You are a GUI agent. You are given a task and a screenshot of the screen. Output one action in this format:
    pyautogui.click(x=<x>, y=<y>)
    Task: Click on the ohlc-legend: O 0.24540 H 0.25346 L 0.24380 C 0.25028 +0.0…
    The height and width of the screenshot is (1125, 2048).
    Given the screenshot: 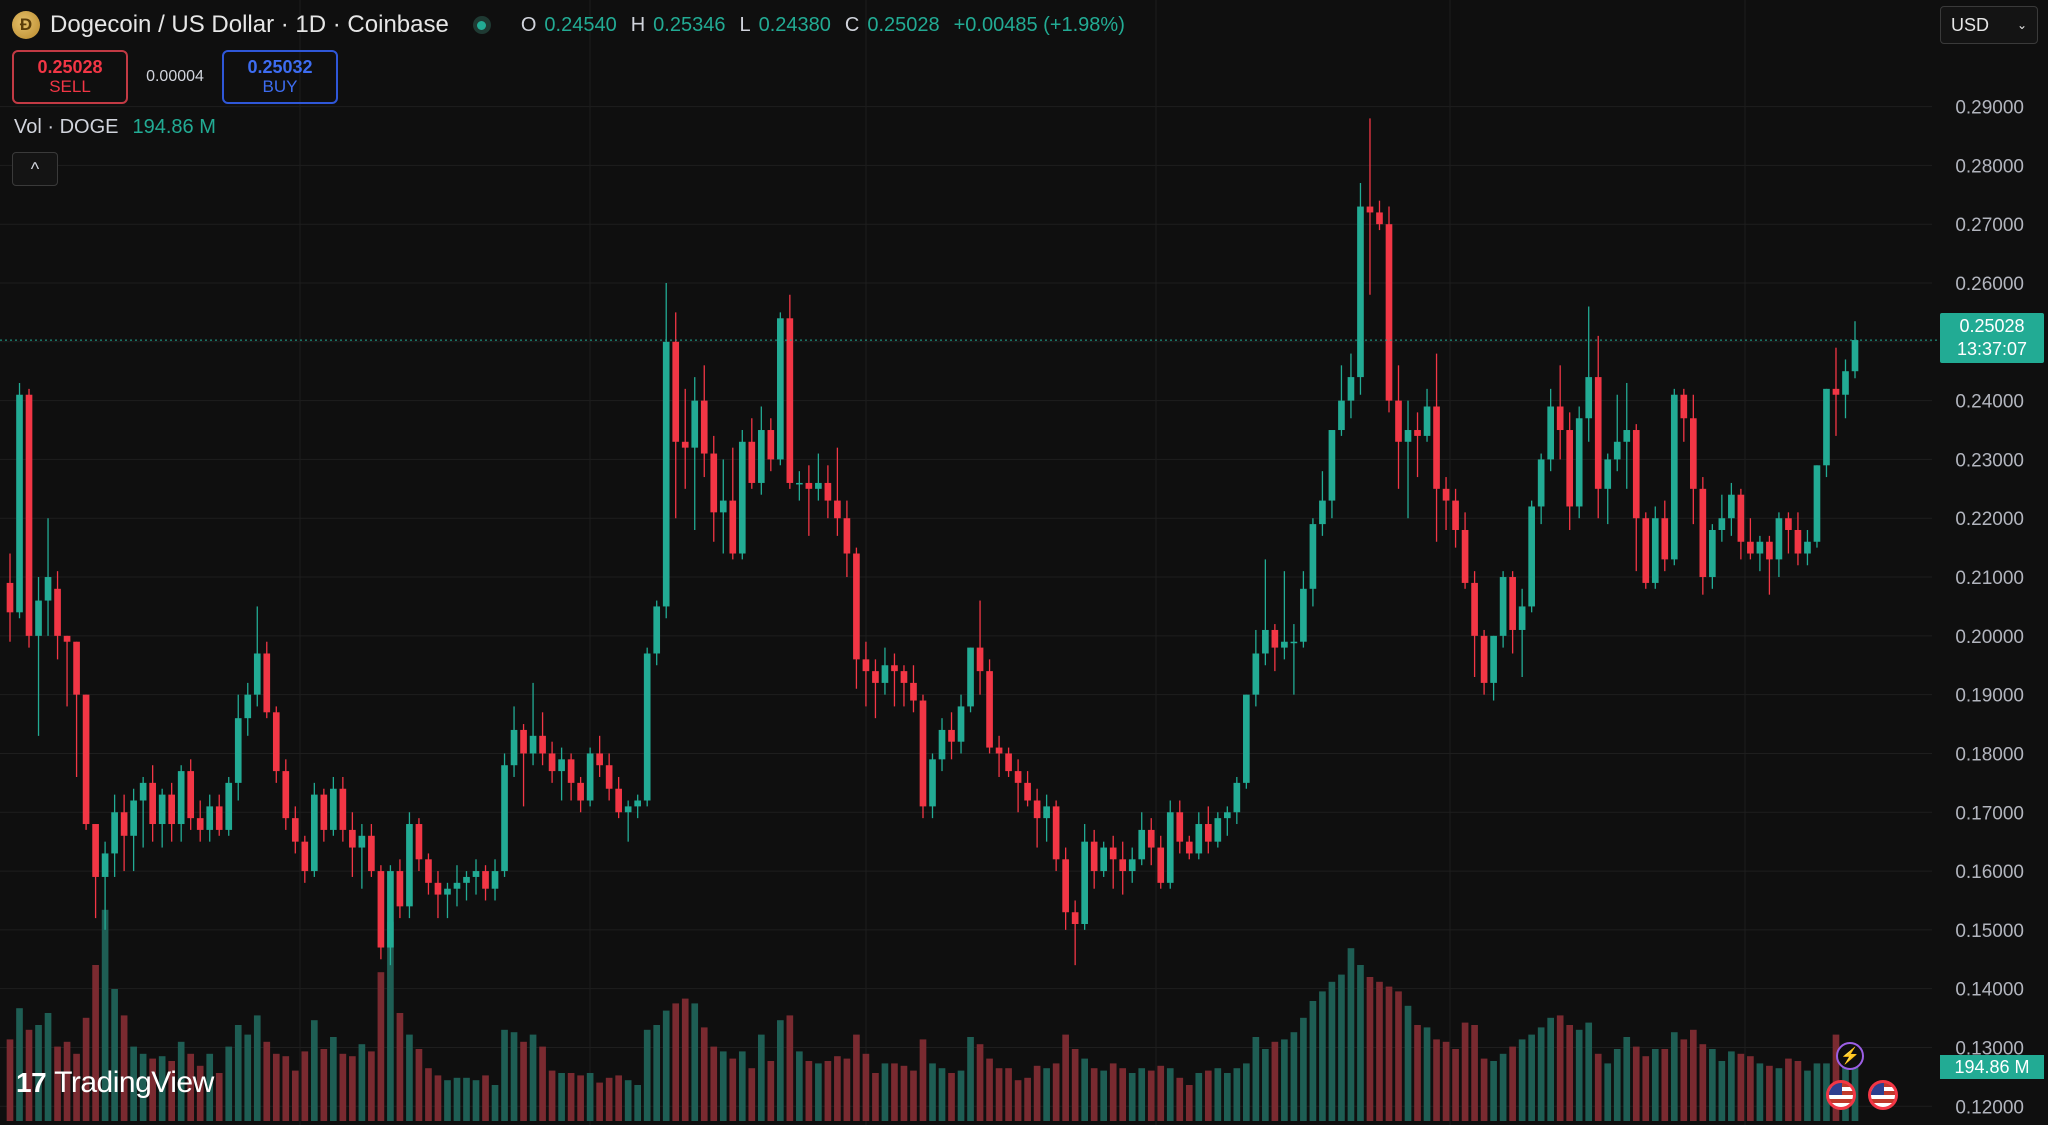 What is the action you would take?
    pyautogui.click(x=823, y=25)
    